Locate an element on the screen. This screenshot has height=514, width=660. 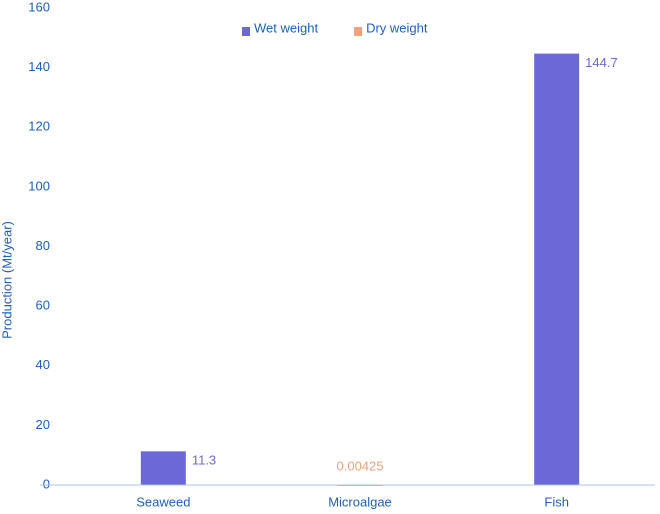
y-tick-label: 0 is located at coordinates (46, 483).